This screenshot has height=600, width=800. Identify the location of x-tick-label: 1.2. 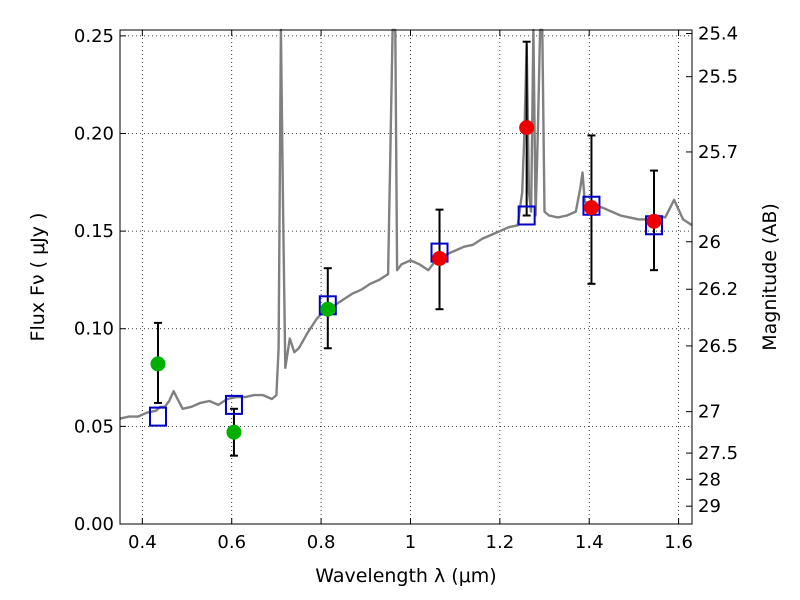
(500, 542).